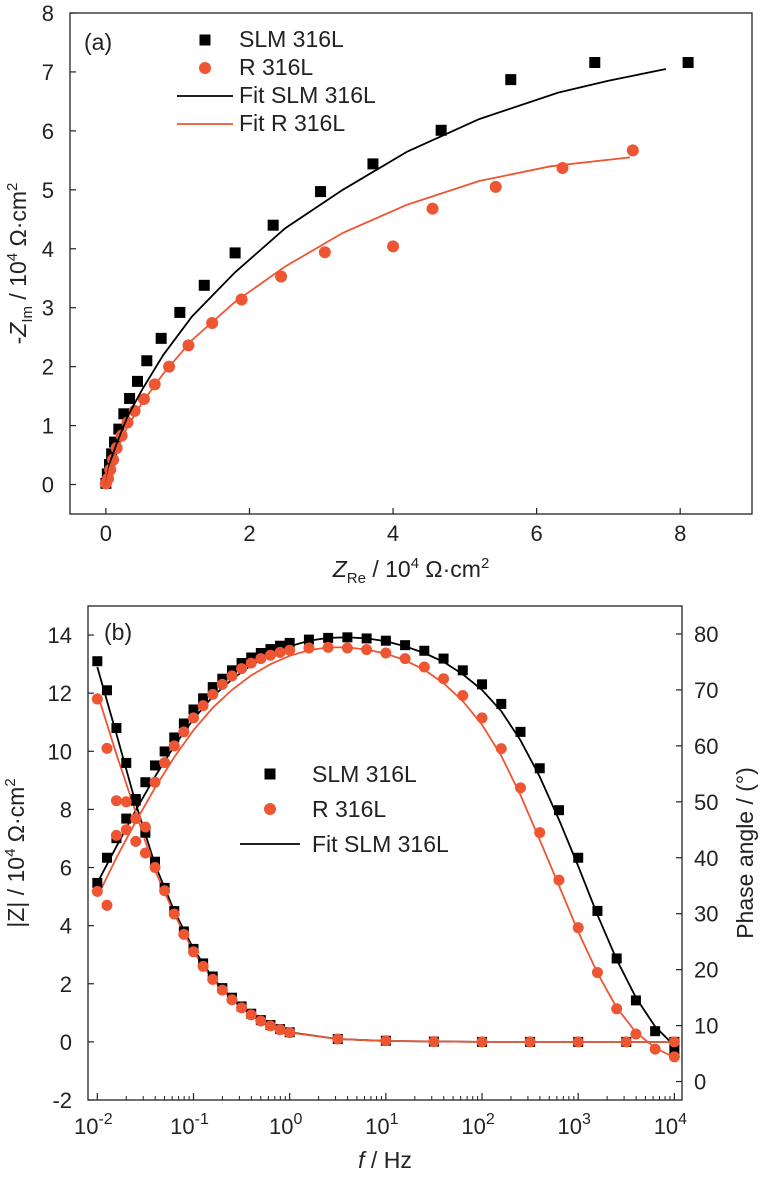  What do you see at coordinates (62, 1100) in the screenshot?
I see `y-left-tick-label: -2` at bounding box center [62, 1100].